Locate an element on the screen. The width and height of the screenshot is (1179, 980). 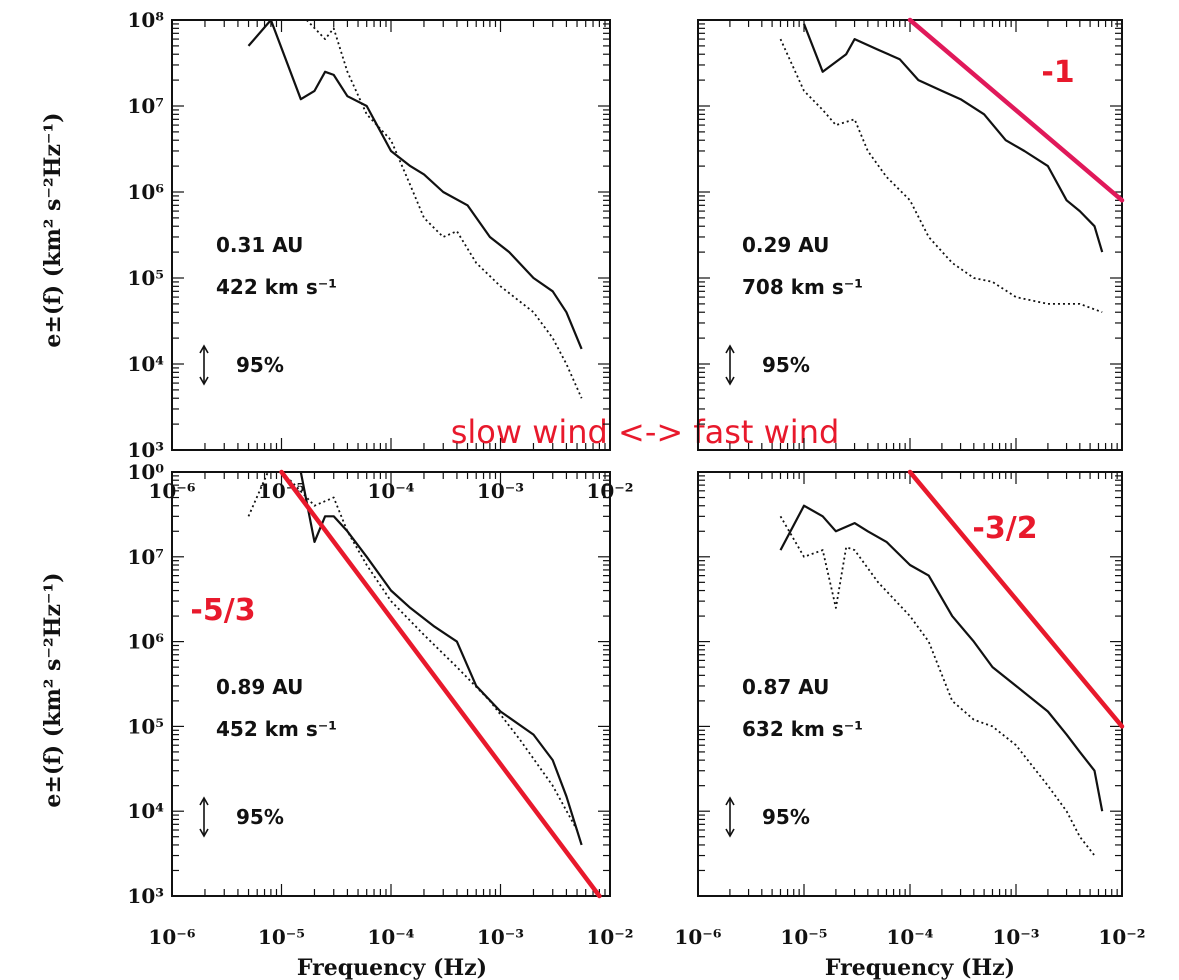
distance-annotation: 0.31 AU is located at coordinates (259, 245).